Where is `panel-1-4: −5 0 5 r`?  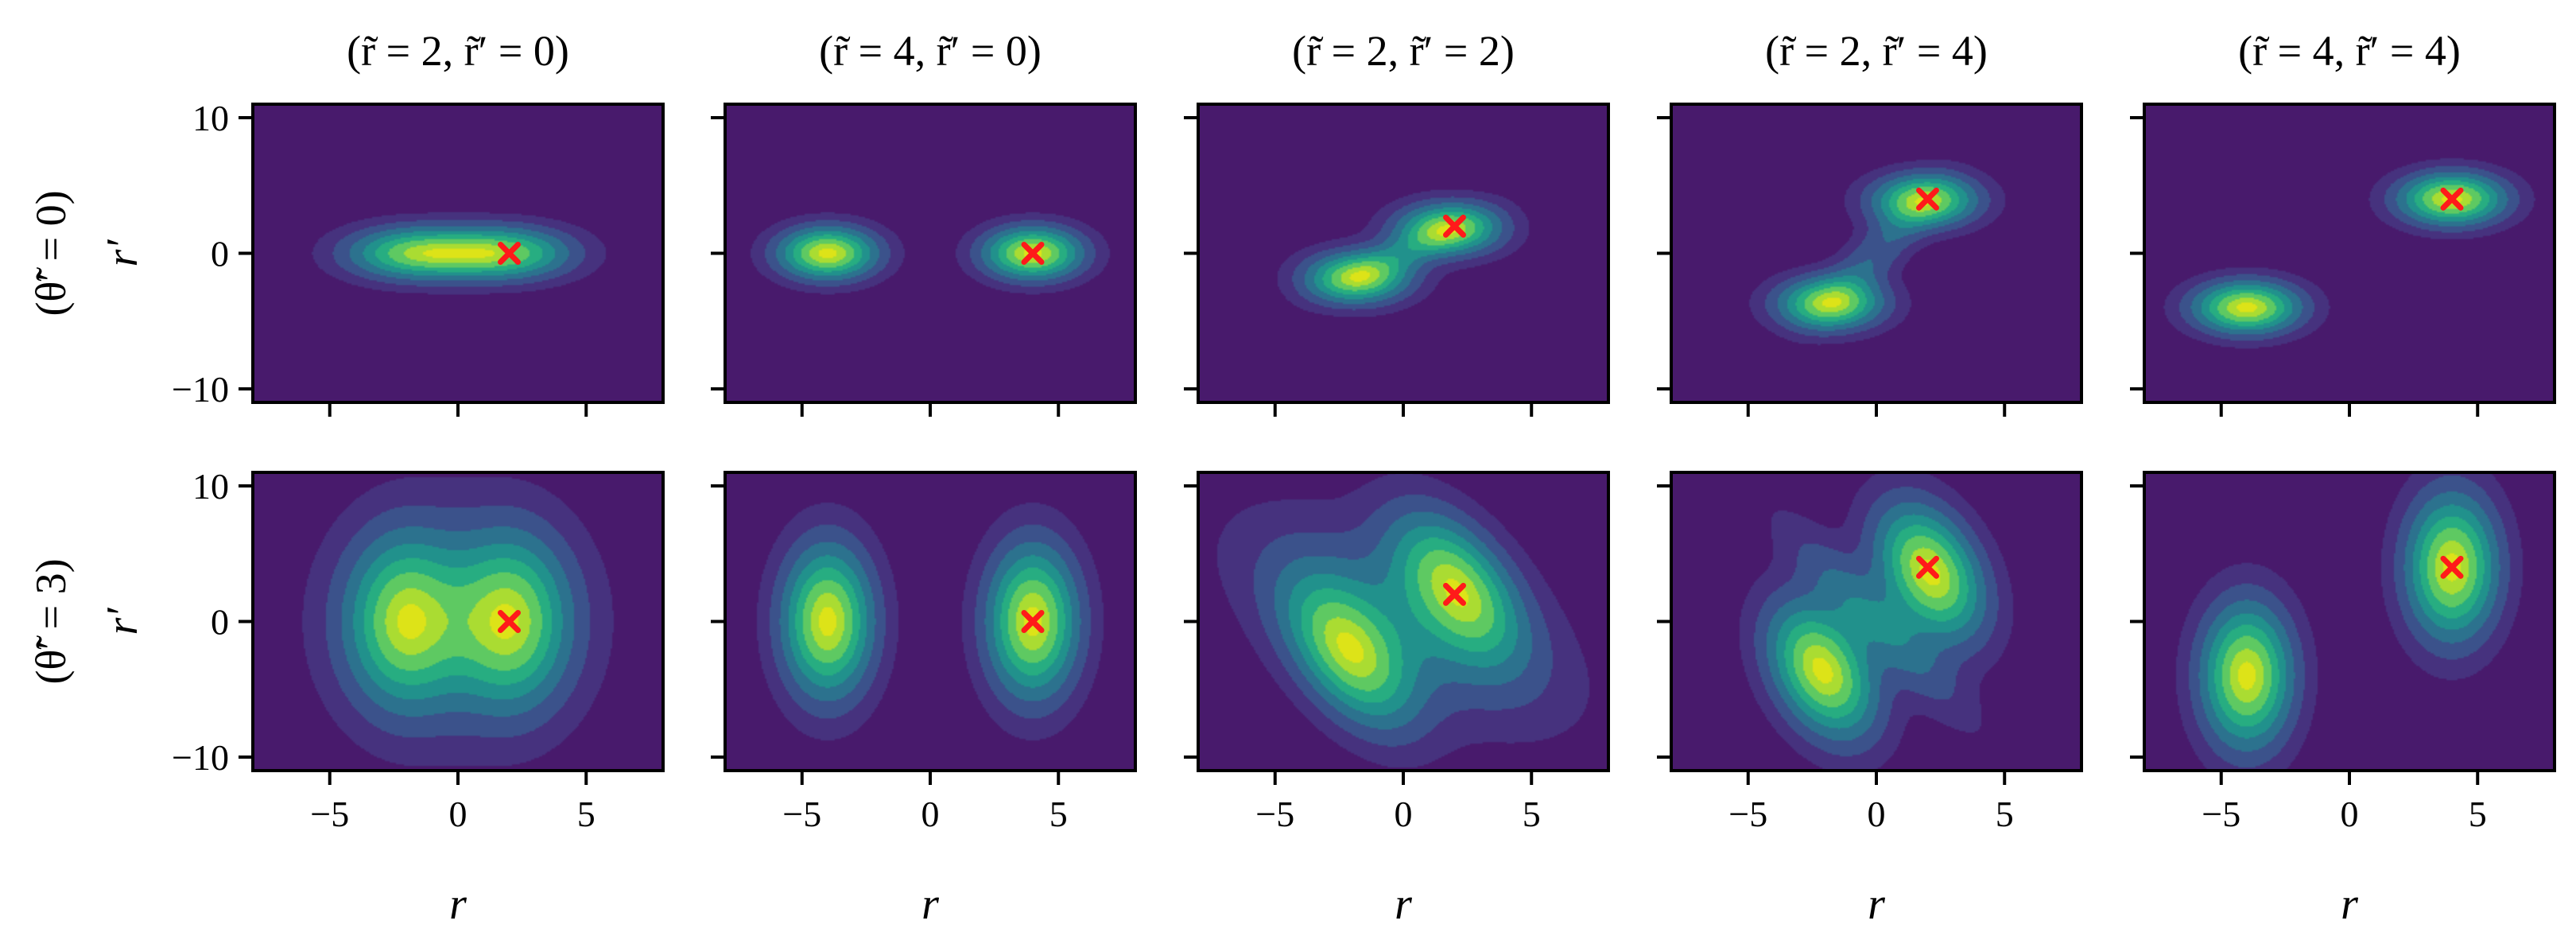
panel-1-4: −5 0 5 r is located at coordinates (2343, 700).